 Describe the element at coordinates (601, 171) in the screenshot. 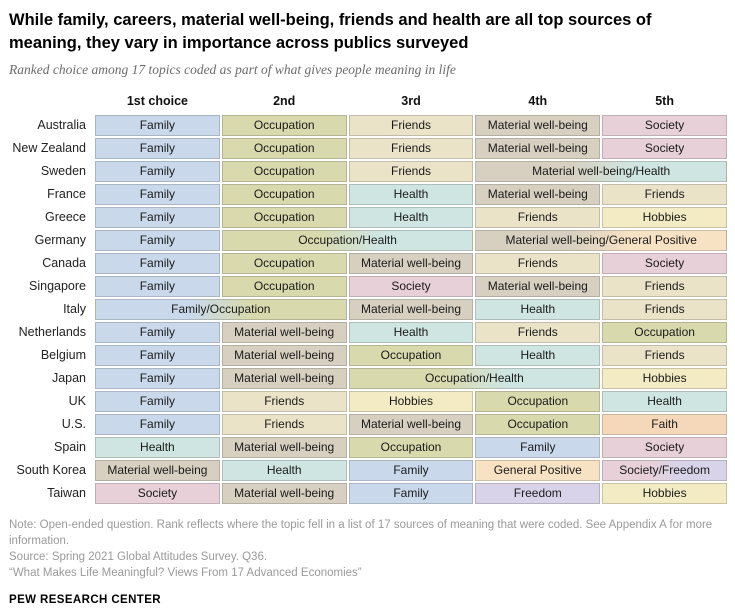

I see `rank-cell: Material well-being/Health` at that location.